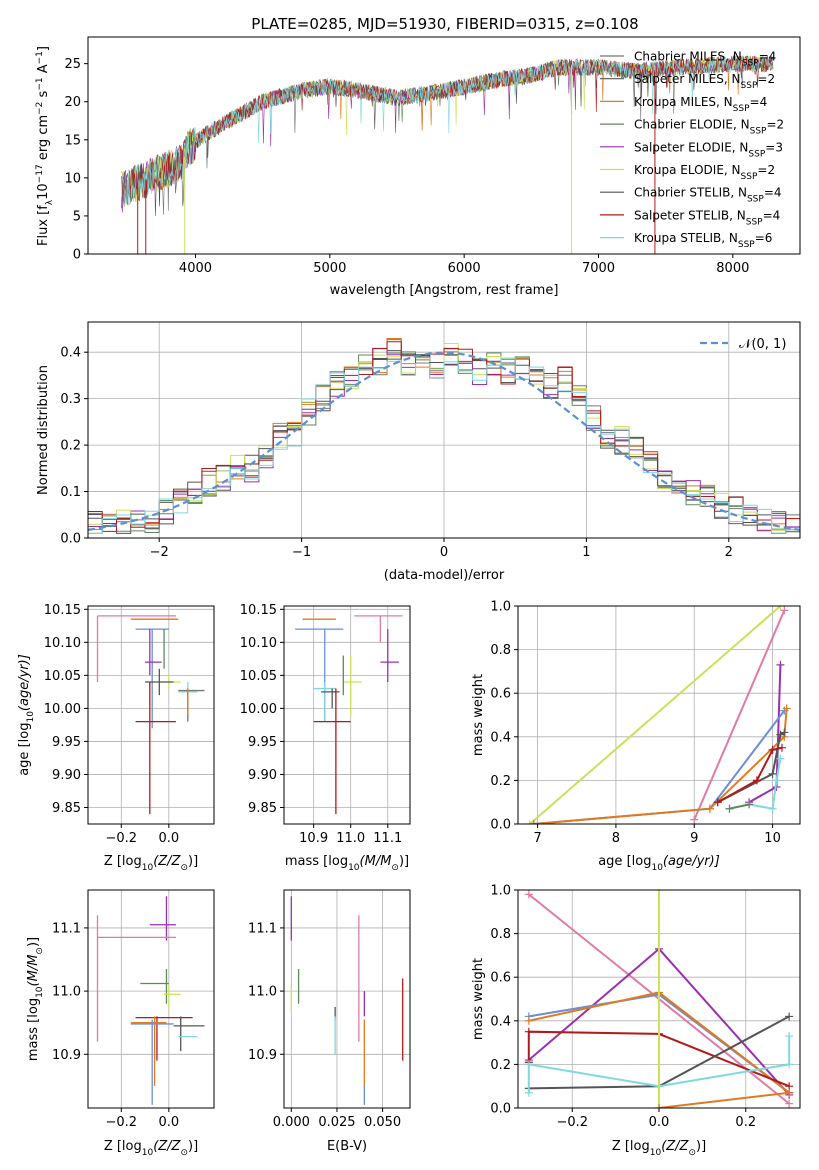  What do you see at coordinates (70, 539) in the screenshot?
I see `y-tick-label: 0.0` at bounding box center [70, 539].